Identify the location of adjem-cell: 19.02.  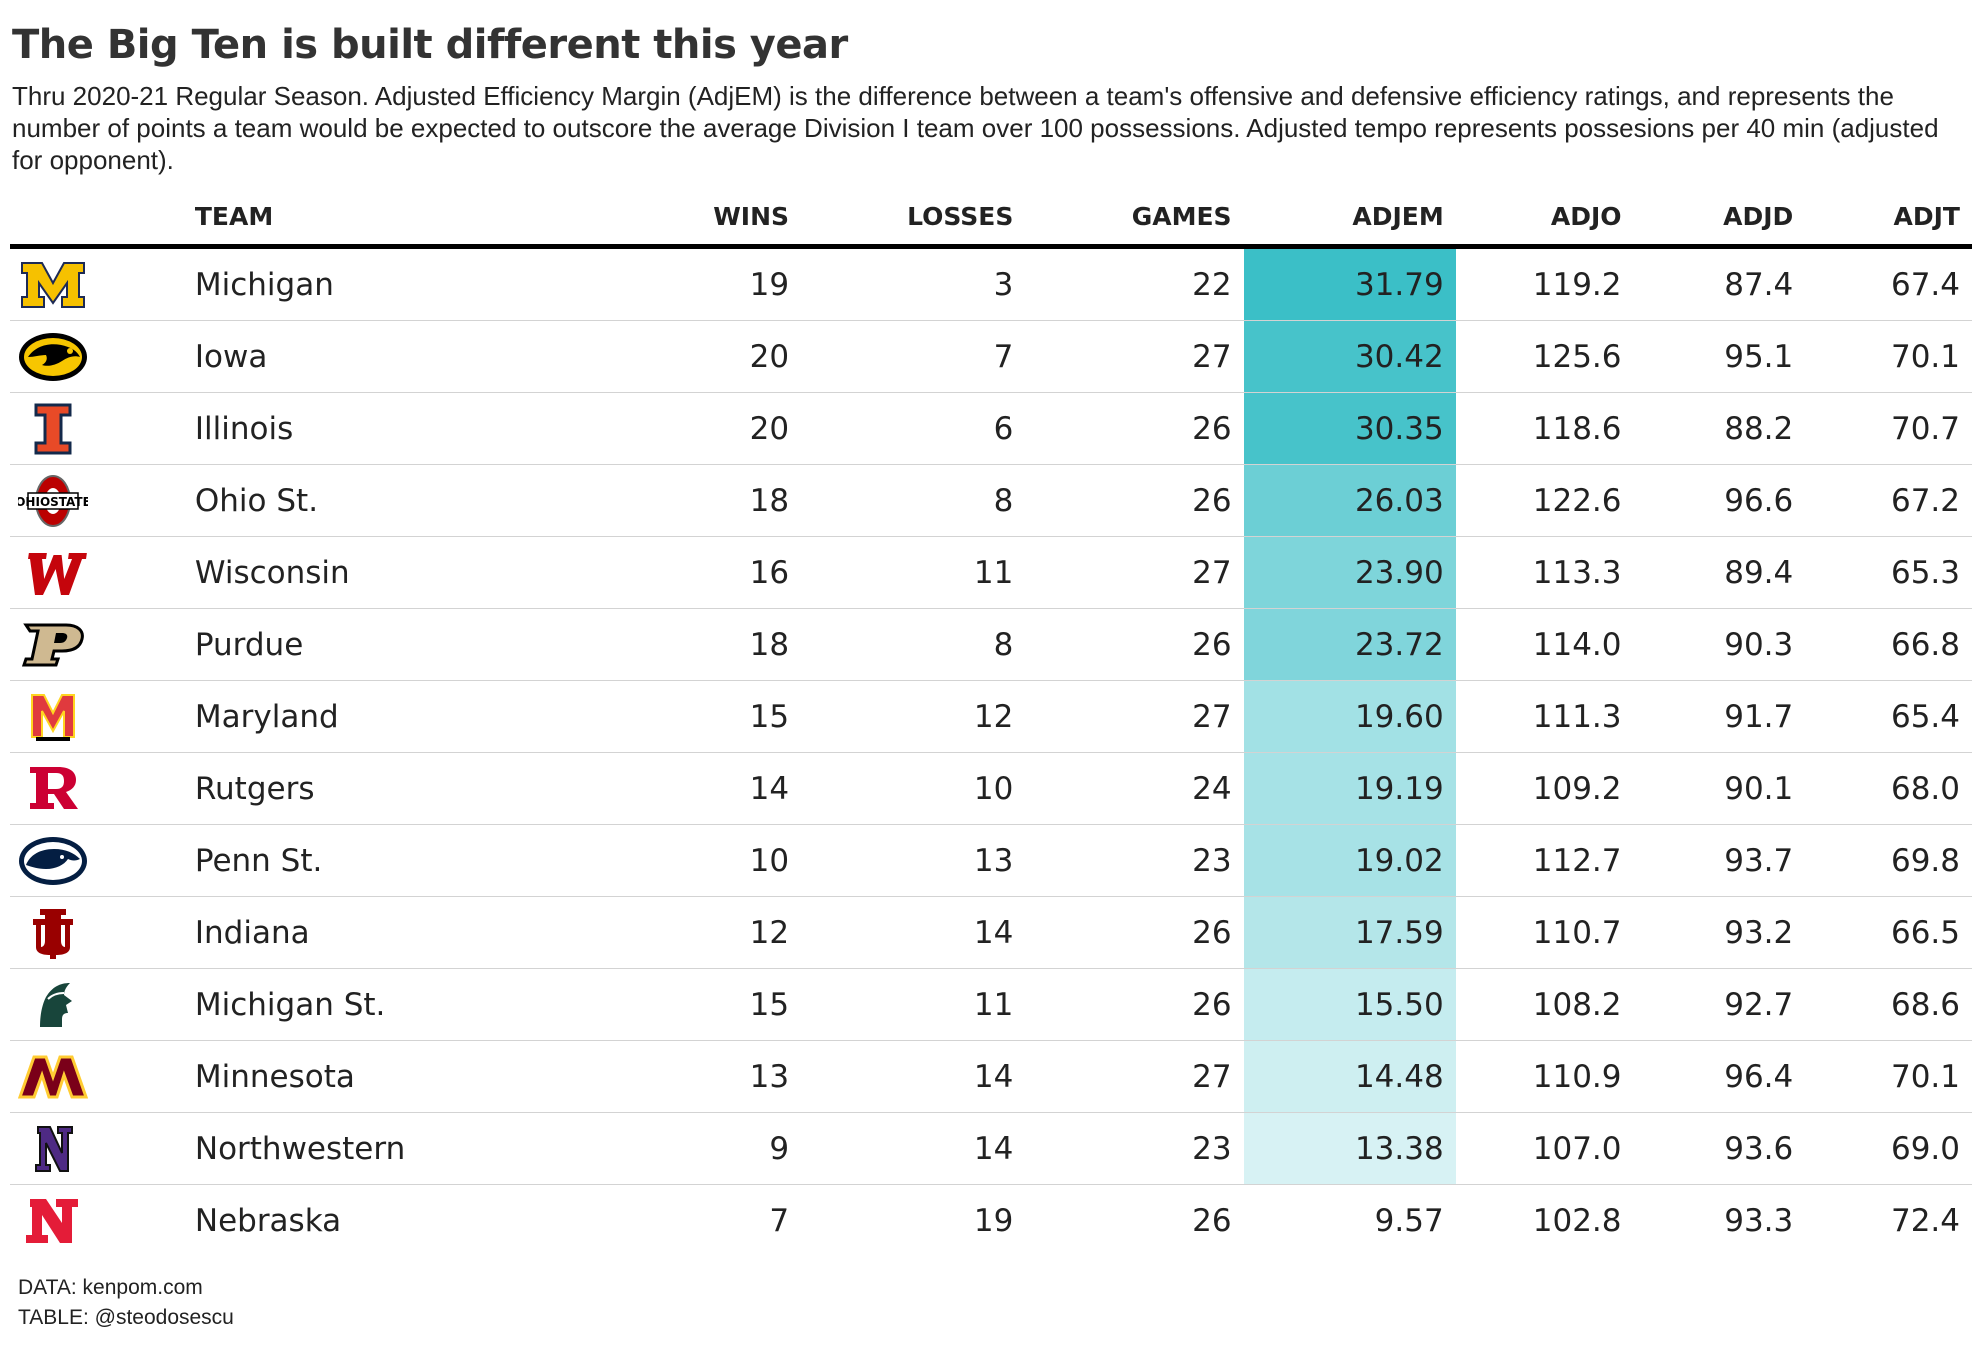
(1349, 860).